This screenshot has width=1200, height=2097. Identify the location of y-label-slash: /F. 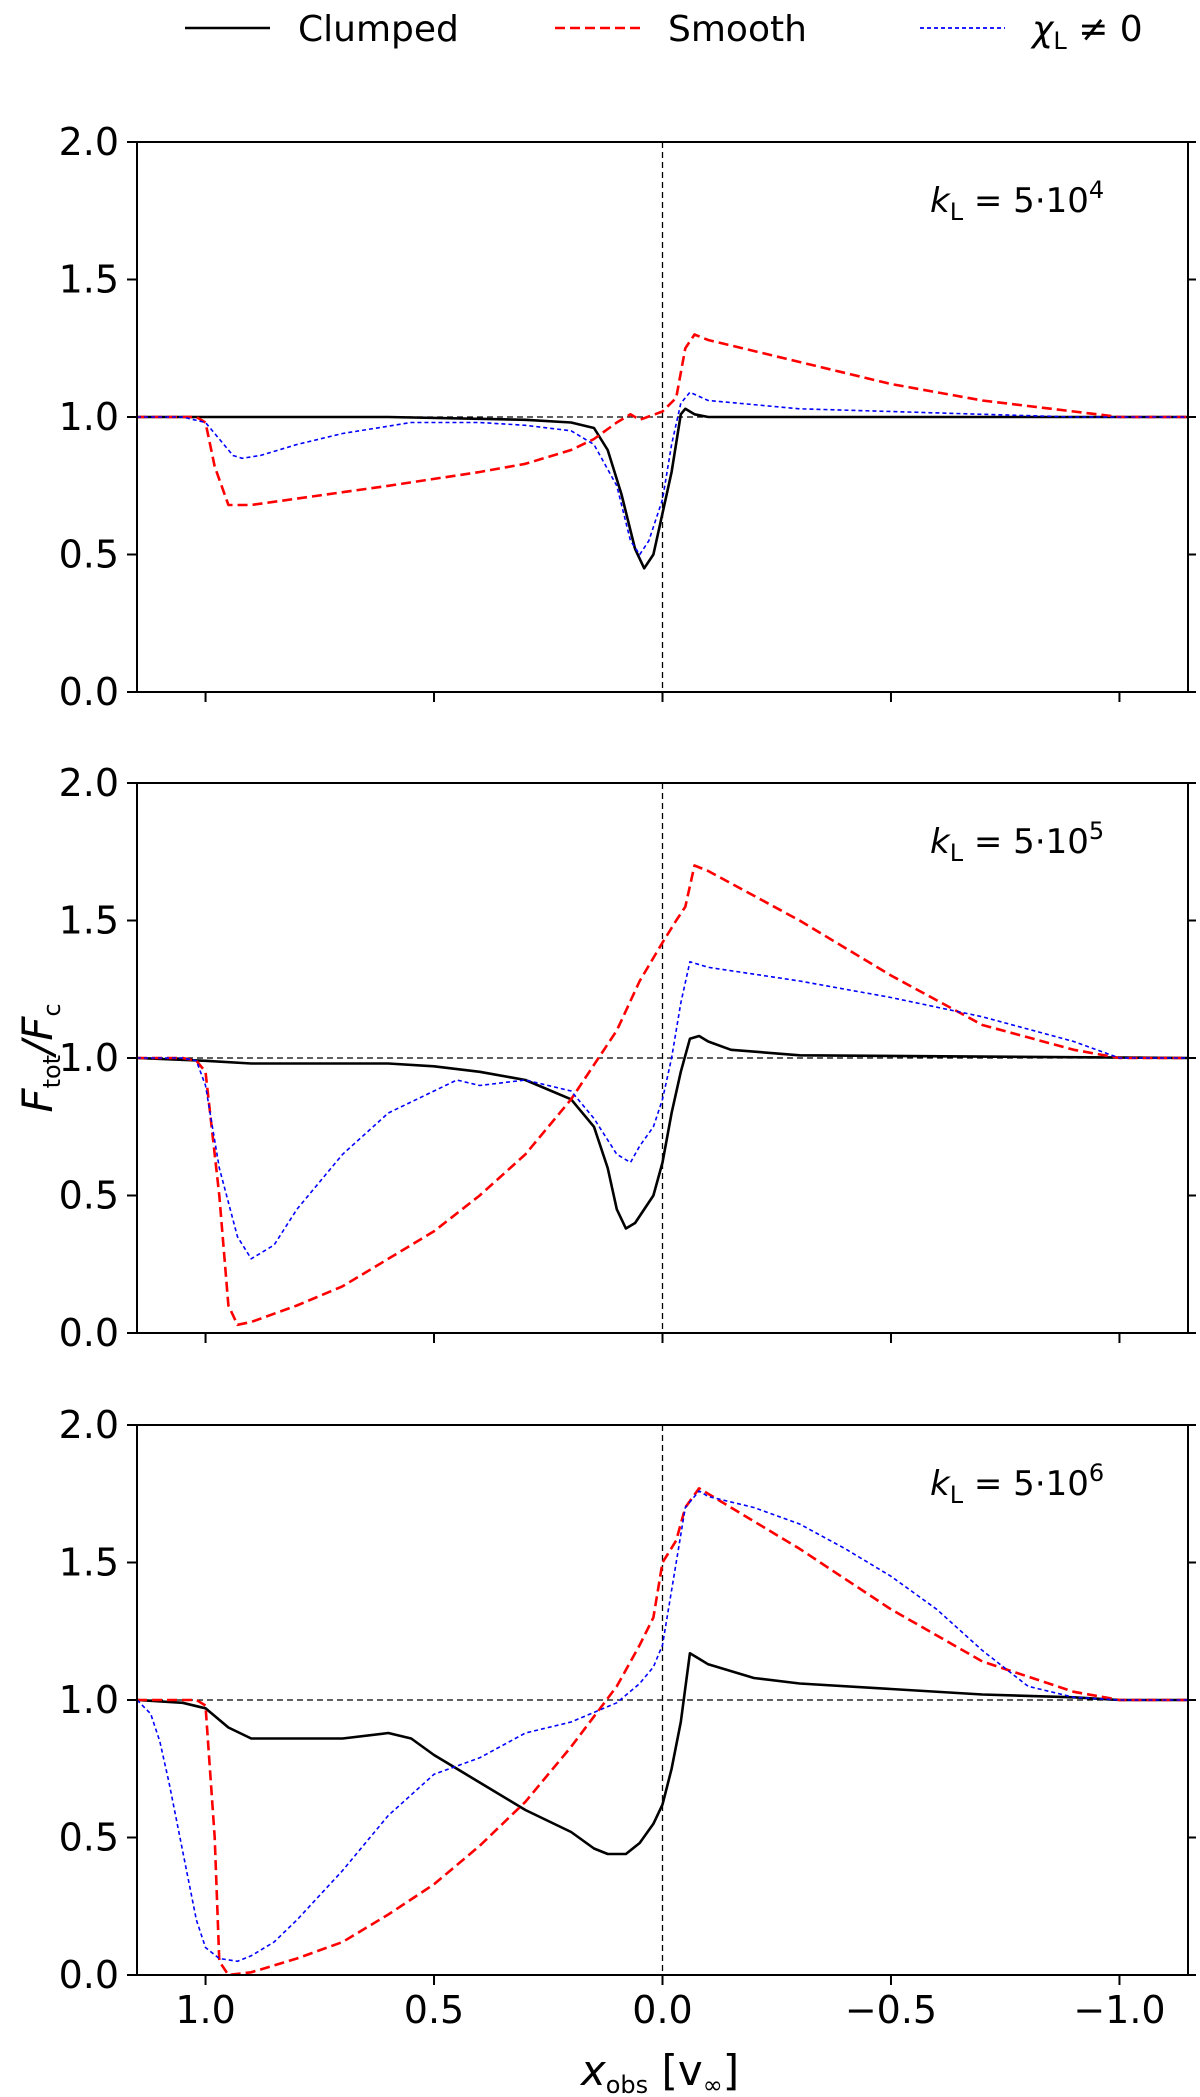
(37, 1037).